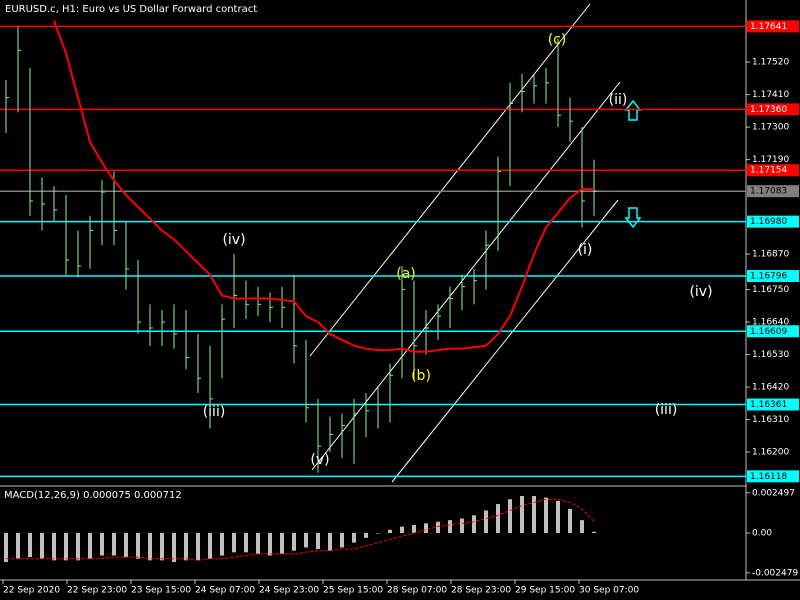 Image resolution: width=800 pixels, height=600 pixels. I want to click on y-tick-label: 1.16870, so click(770, 255).